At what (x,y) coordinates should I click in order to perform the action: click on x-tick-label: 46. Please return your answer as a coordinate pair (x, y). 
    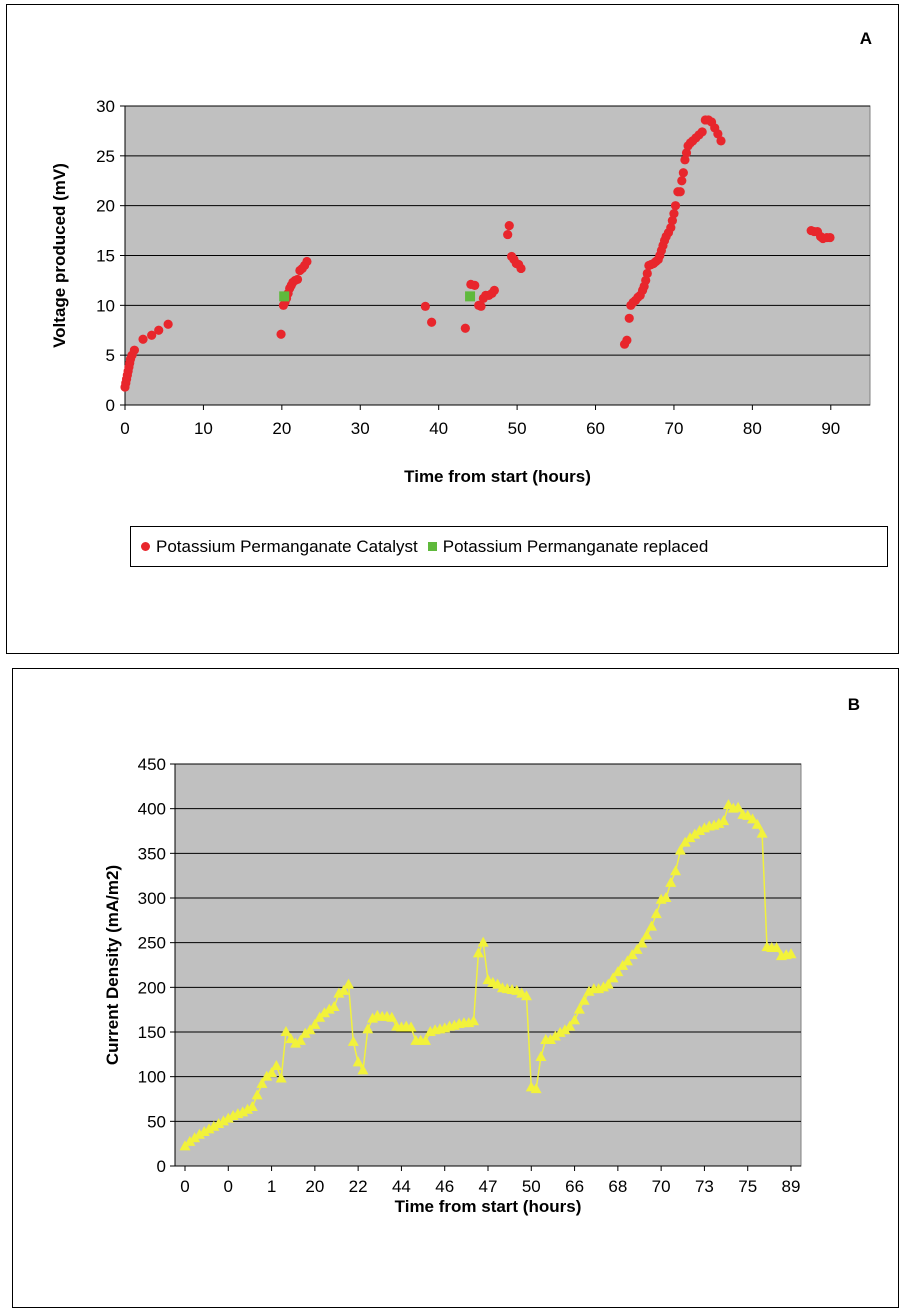
    Looking at the image, I should click on (444, 1186).